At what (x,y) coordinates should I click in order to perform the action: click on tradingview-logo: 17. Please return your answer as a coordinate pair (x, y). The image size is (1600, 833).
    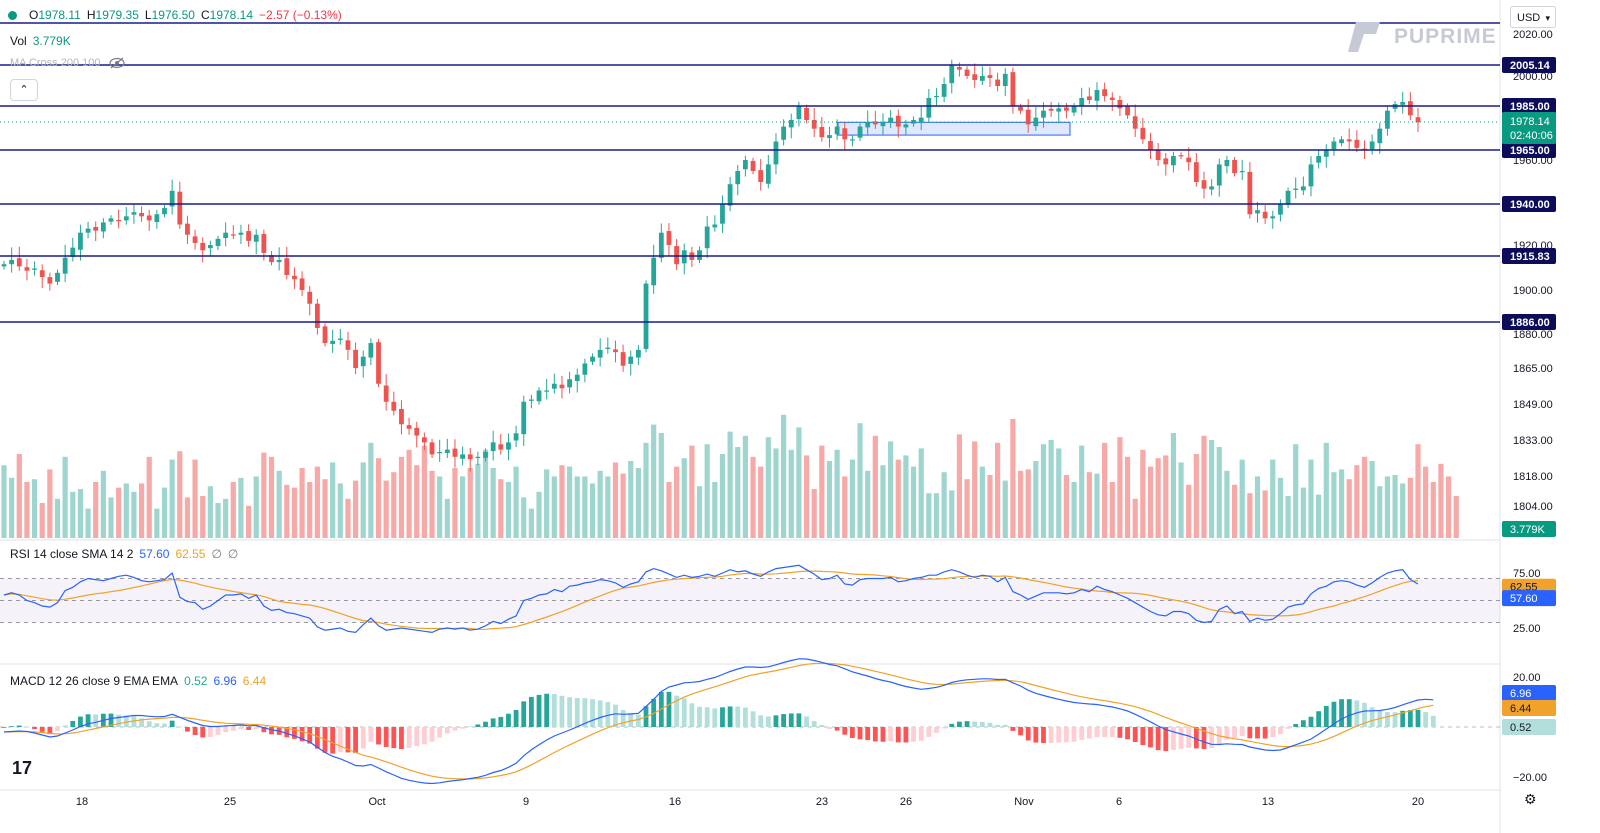
    Looking at the image, I should click on (22, 768).